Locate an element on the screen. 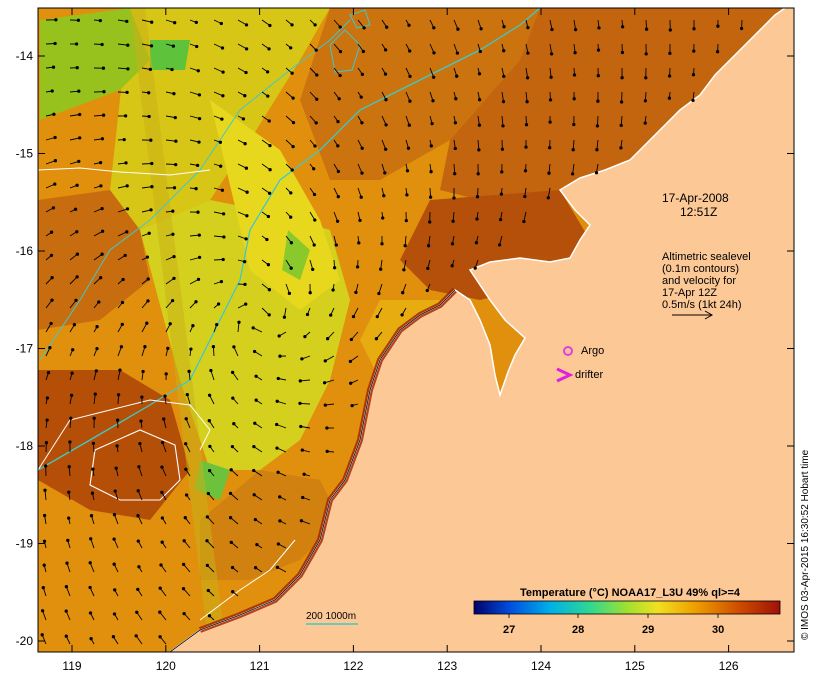 This screenshot has height=680, width=820. x-tick-label: 124 is located at coordinates (541, 666).